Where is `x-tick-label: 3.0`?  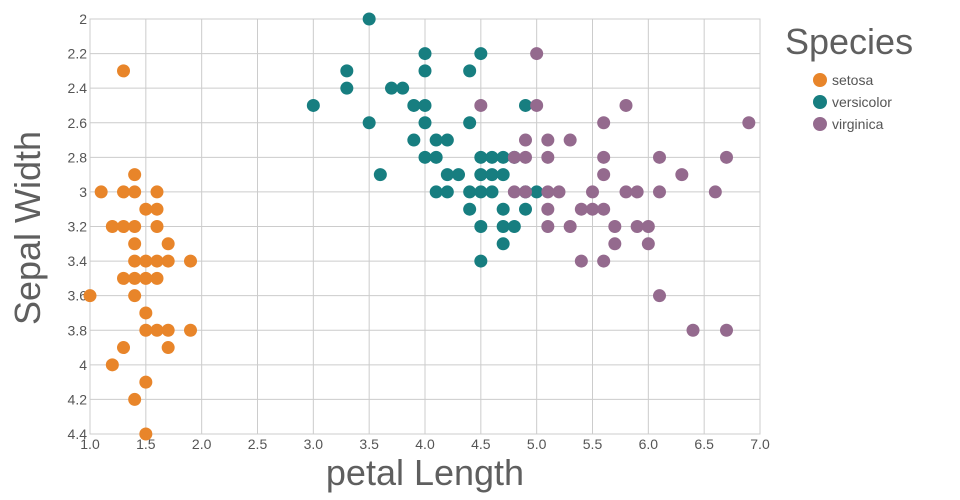
x-tick-label: 3.0 is located at coordinates (314, 444).